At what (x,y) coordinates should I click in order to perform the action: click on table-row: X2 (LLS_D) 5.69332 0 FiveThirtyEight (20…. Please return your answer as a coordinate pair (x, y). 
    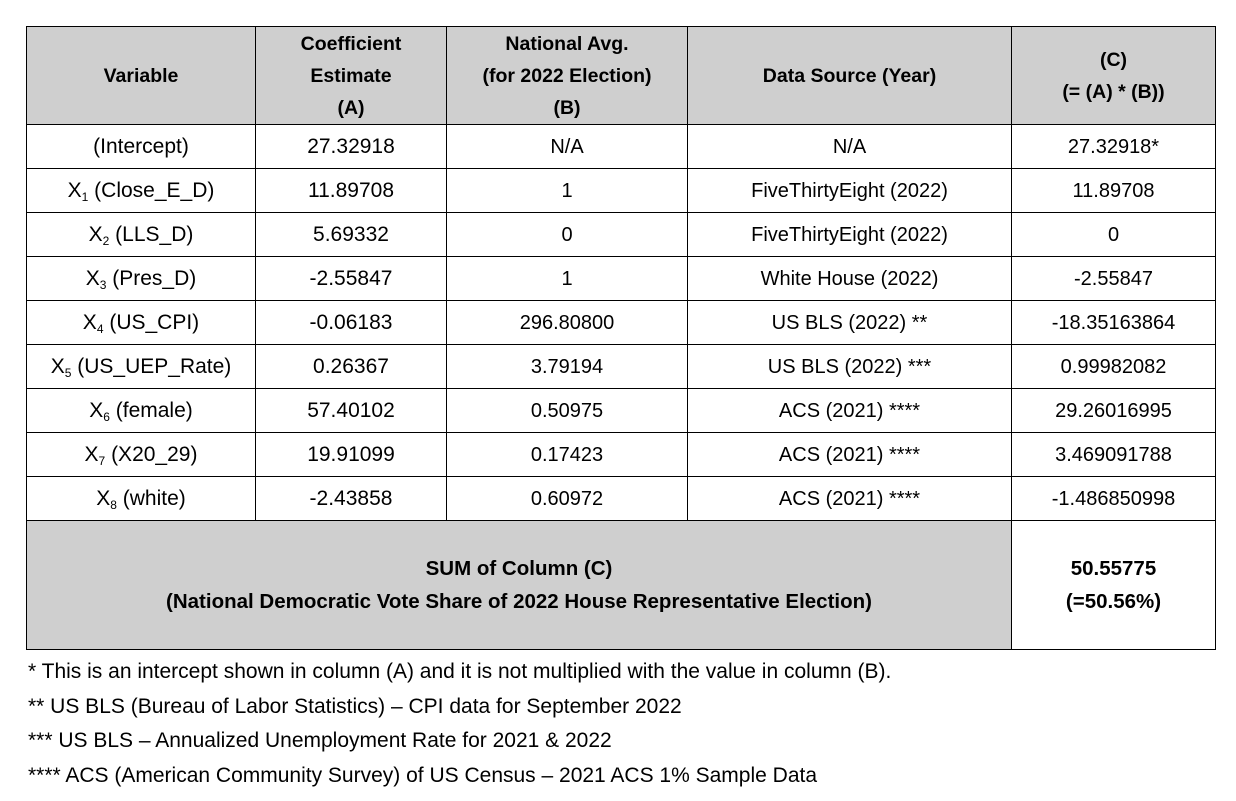
    Looking at the image, I should click on (621, 234).